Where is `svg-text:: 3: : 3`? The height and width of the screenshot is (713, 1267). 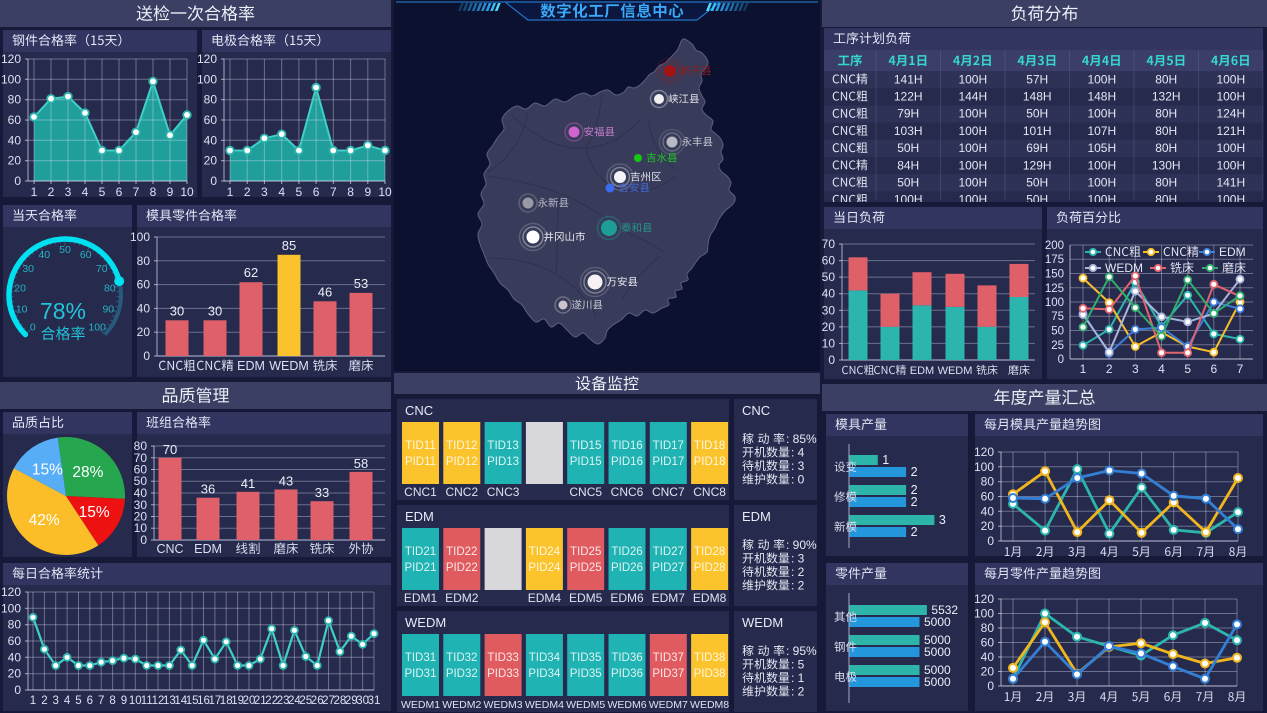
svg-text:: 3: : 3 is located at coordinates (798, 559).